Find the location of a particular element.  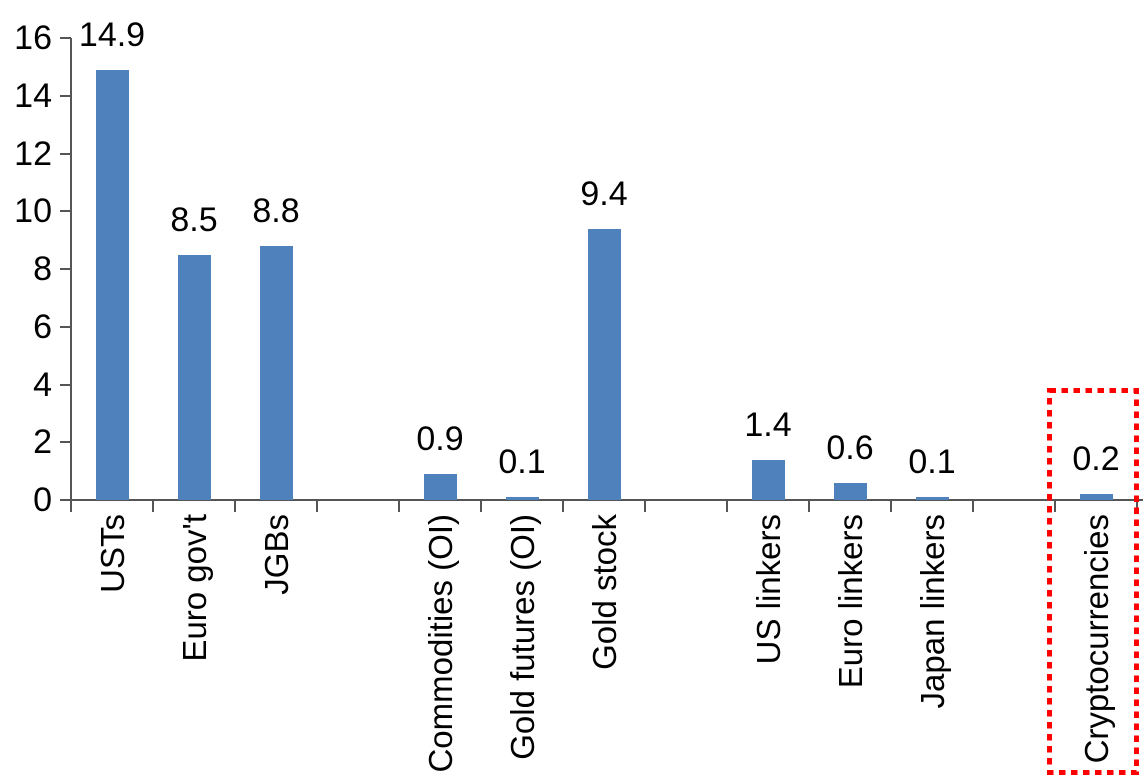

category-label-euro-linkers: Euro linkers is located at coordinates (850, 601).